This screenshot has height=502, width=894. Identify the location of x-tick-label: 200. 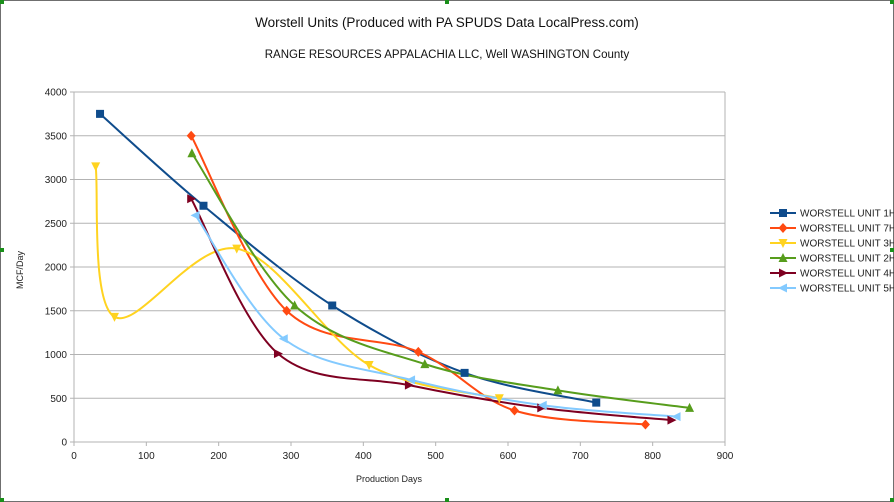
(218, 456).